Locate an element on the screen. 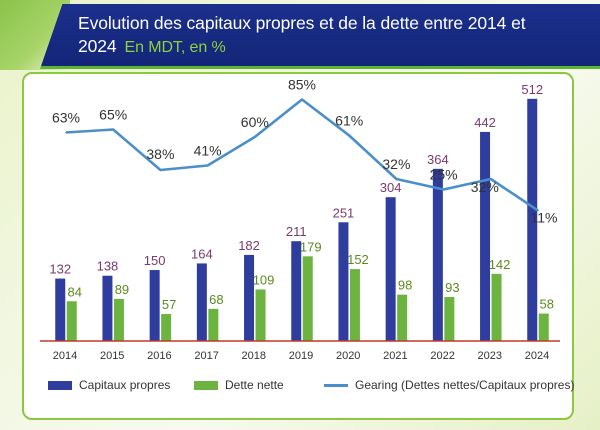 The height and width of the screenshot is (430, 600). legend-item-capitaux: Capitaux propres is located at coordinates (109, 385).